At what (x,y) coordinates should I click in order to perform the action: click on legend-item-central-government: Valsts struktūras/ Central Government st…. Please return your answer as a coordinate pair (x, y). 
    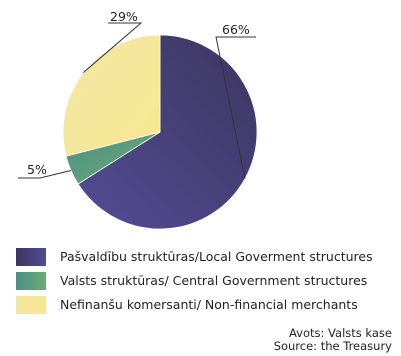
    Looking at the image, I should click on (206, 281).